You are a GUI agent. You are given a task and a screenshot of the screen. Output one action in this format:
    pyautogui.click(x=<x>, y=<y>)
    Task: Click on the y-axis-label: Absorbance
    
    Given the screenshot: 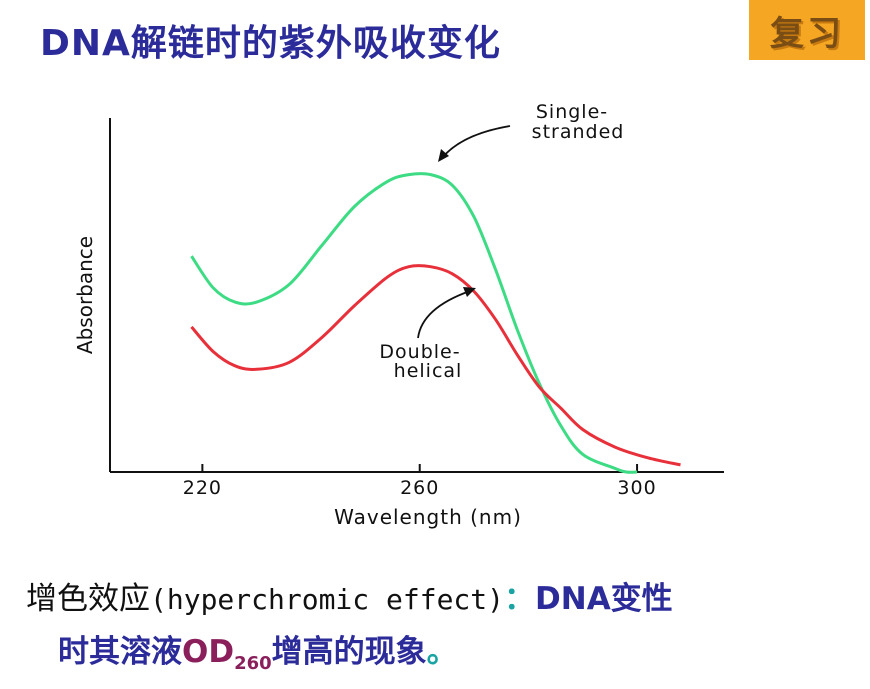 What is the action you would take?
    pyautogui.click(x=85, y=295)
    